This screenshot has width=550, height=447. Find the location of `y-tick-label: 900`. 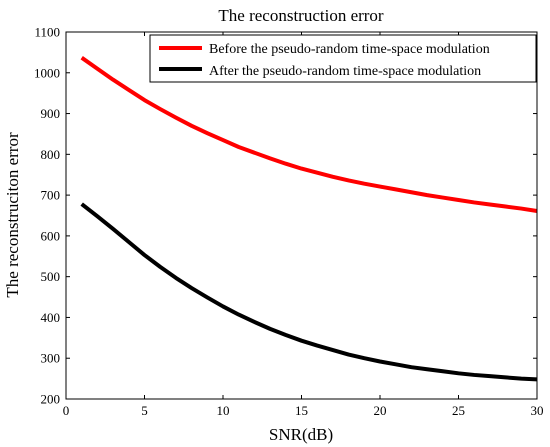

y-tick-label: 900 is located at coordinates (51, 113).